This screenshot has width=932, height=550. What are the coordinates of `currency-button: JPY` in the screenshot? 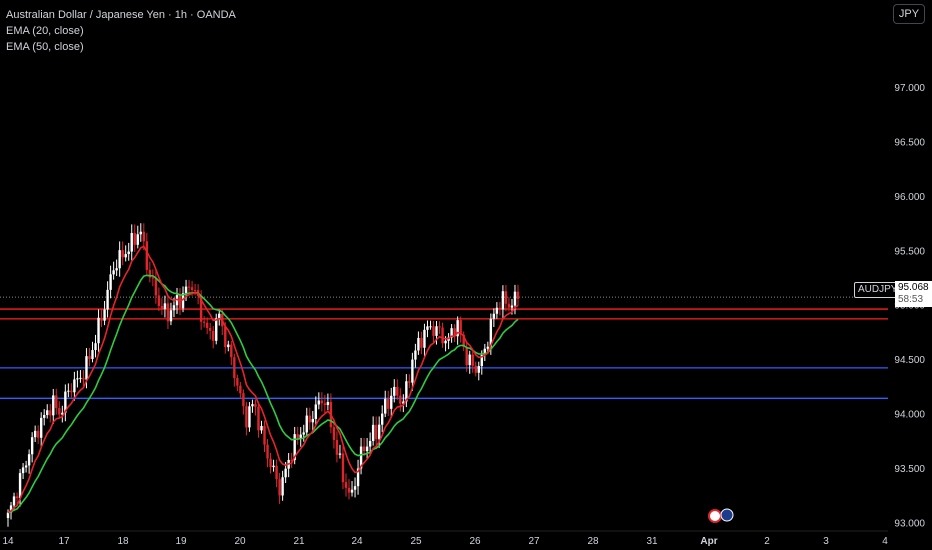 It's located at (909, 14).